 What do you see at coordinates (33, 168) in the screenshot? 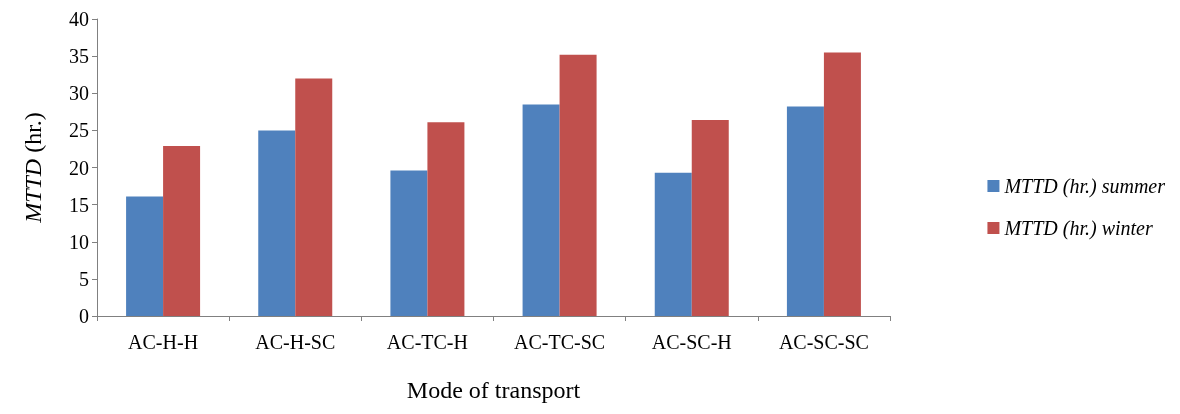
I see `y-axis-title: MTTD (hr.)` at bounding box center [33, 168].